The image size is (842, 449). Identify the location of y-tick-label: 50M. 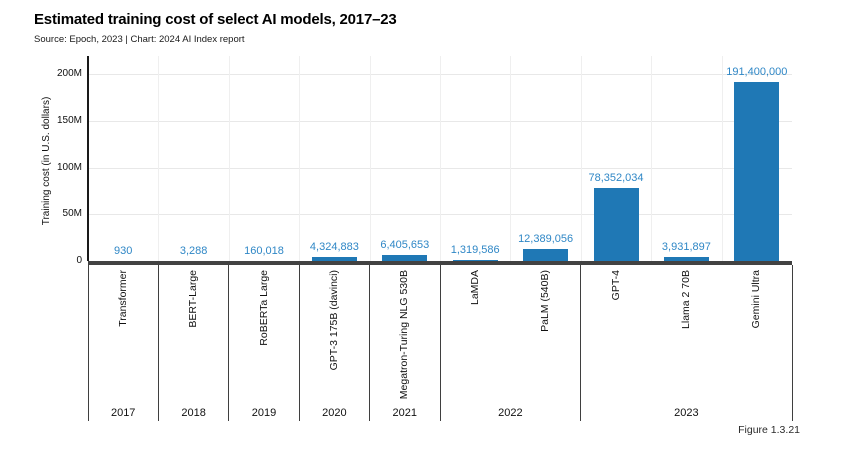
(72, 214).